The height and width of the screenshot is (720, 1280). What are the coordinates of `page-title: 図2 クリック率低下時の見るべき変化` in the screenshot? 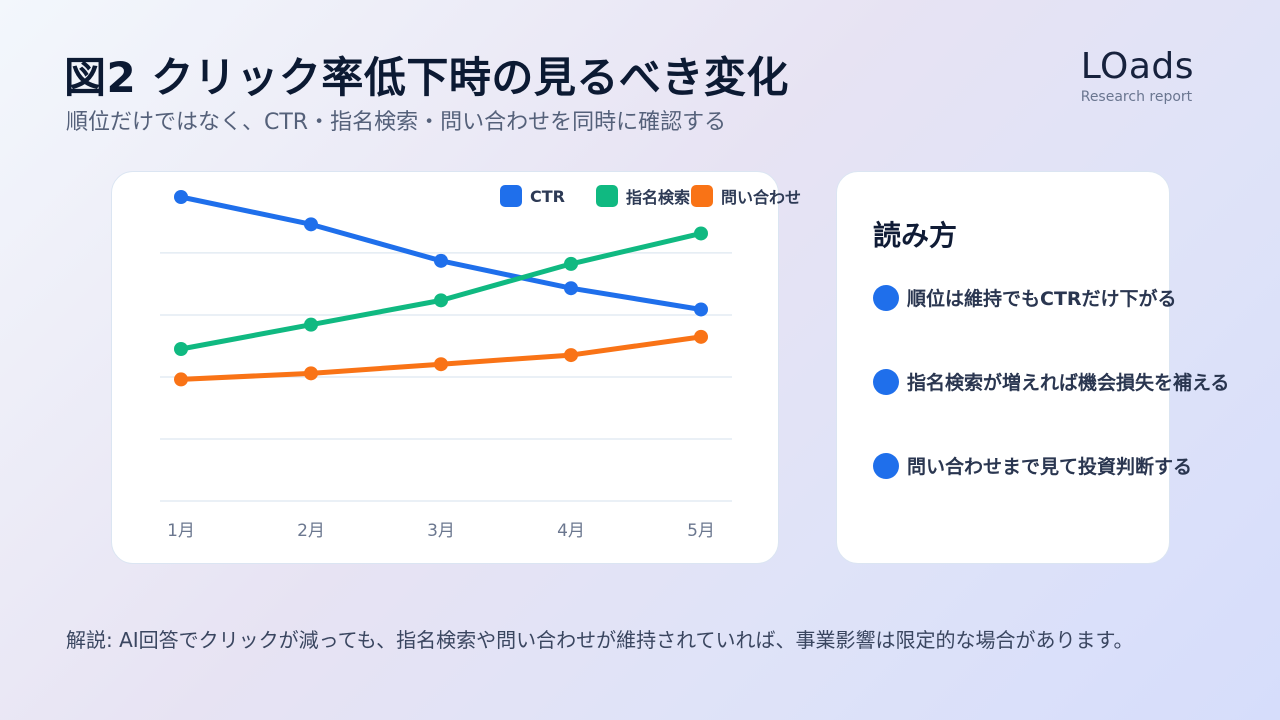 It's located at (426, 77).